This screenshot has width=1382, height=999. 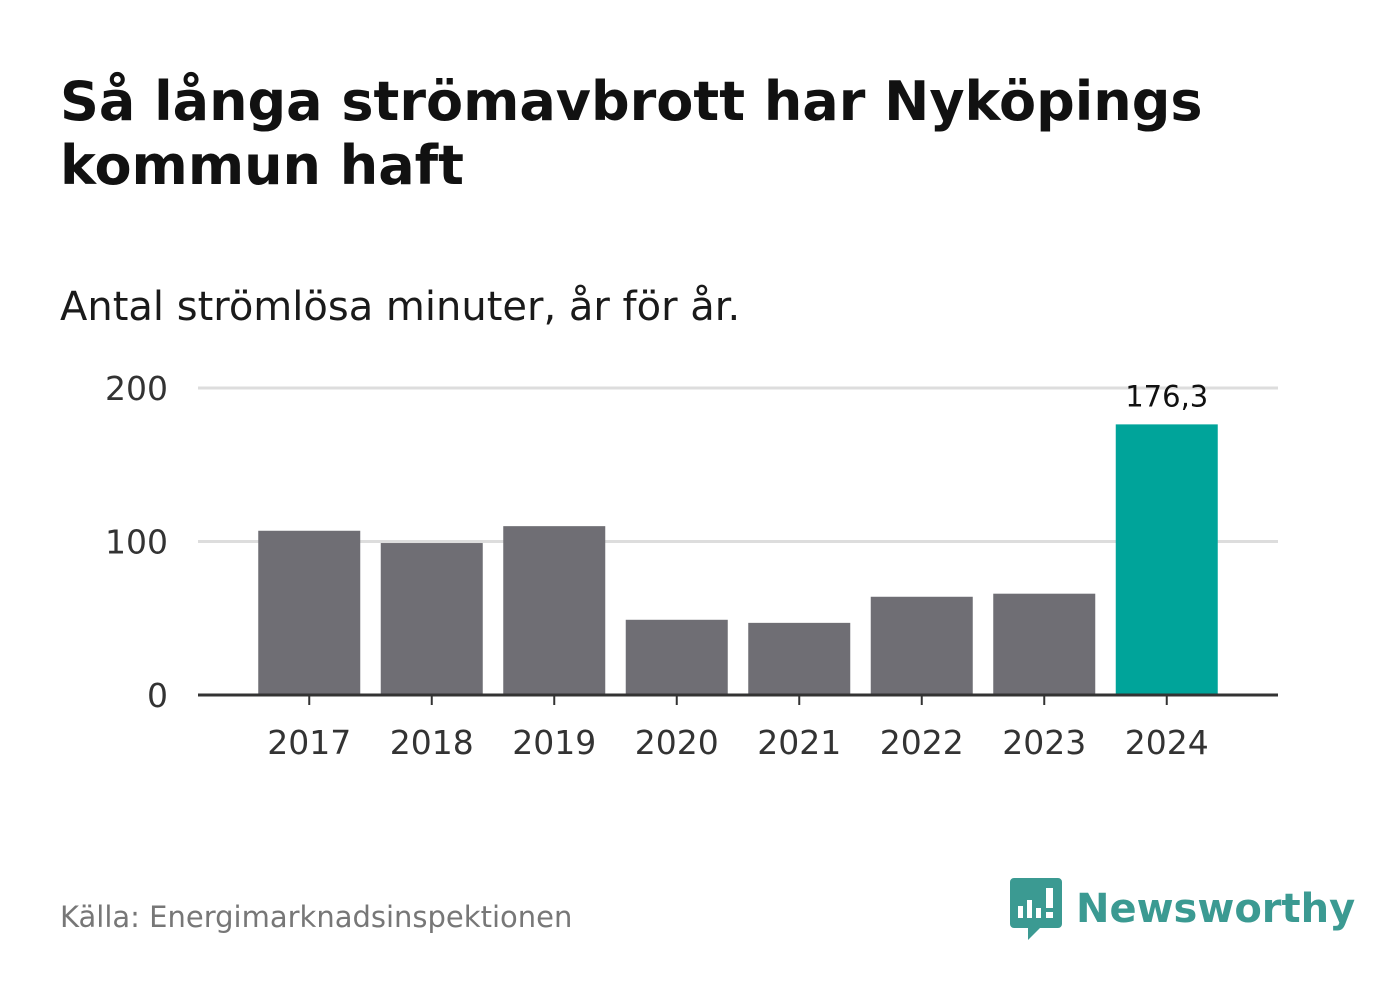 I want to click on x-tick-label: 2020, so click(x=677, y=742).